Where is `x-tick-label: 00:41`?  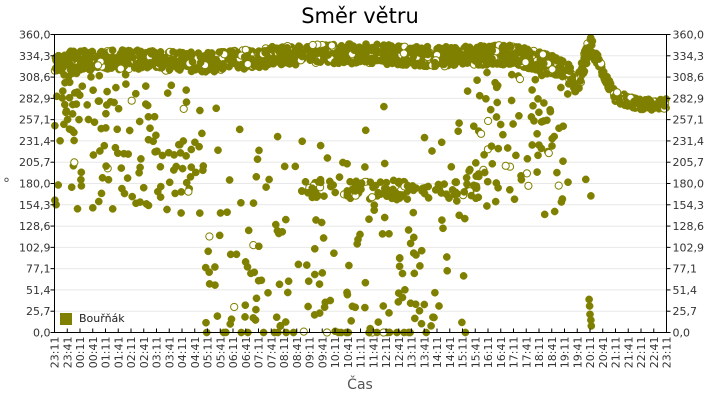 x-tick-label: 00:41 is located at coordinates (93, 353).